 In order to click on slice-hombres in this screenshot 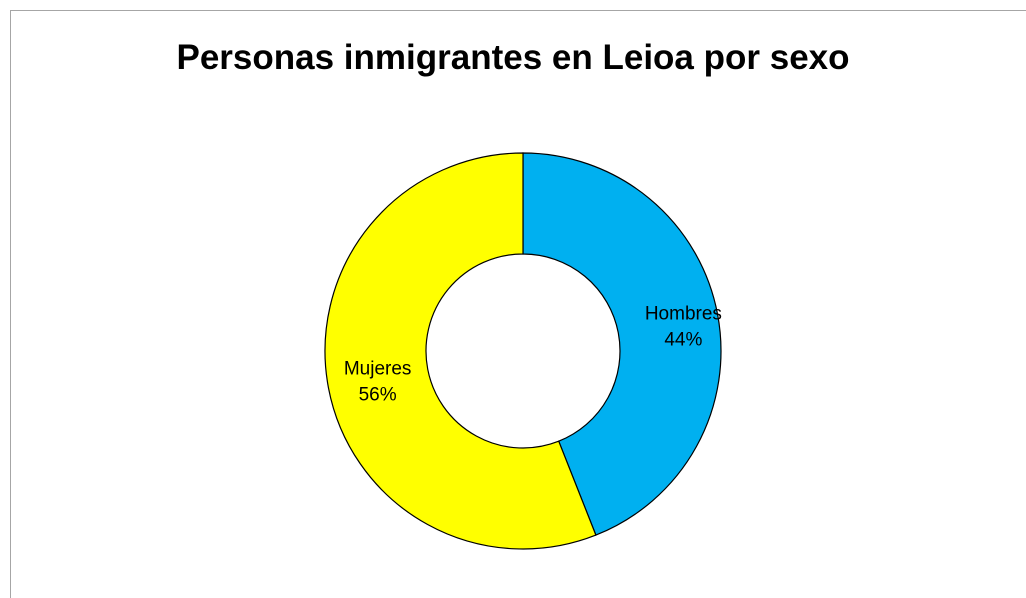, I will do `click(622, 344)`.